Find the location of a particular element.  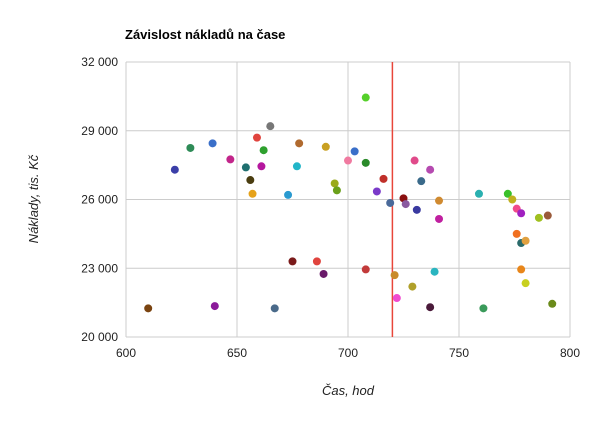

y-axis-title: Náklady, tis. Kč is located at coordinates (33, 198).